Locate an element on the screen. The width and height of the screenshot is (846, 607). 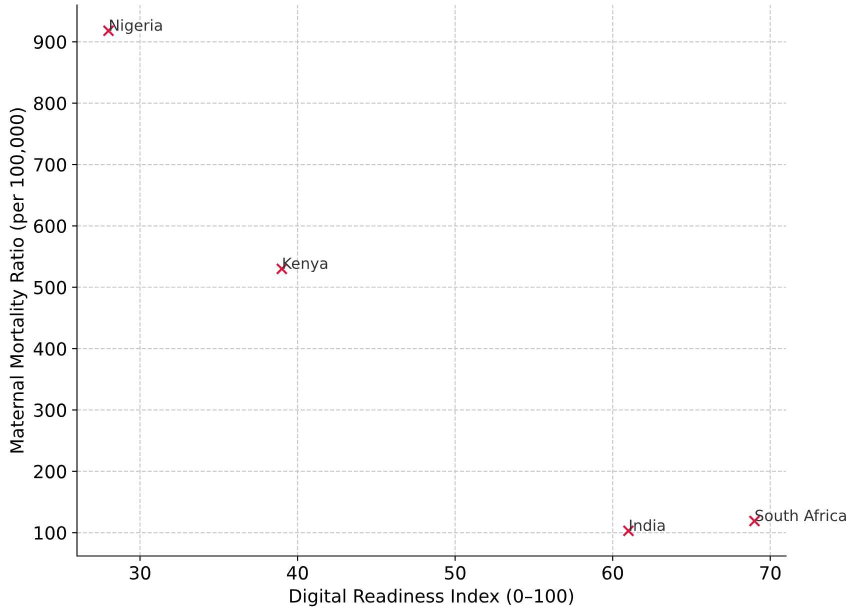
x-tick-label: 30 is located at coordinates (140, 573).